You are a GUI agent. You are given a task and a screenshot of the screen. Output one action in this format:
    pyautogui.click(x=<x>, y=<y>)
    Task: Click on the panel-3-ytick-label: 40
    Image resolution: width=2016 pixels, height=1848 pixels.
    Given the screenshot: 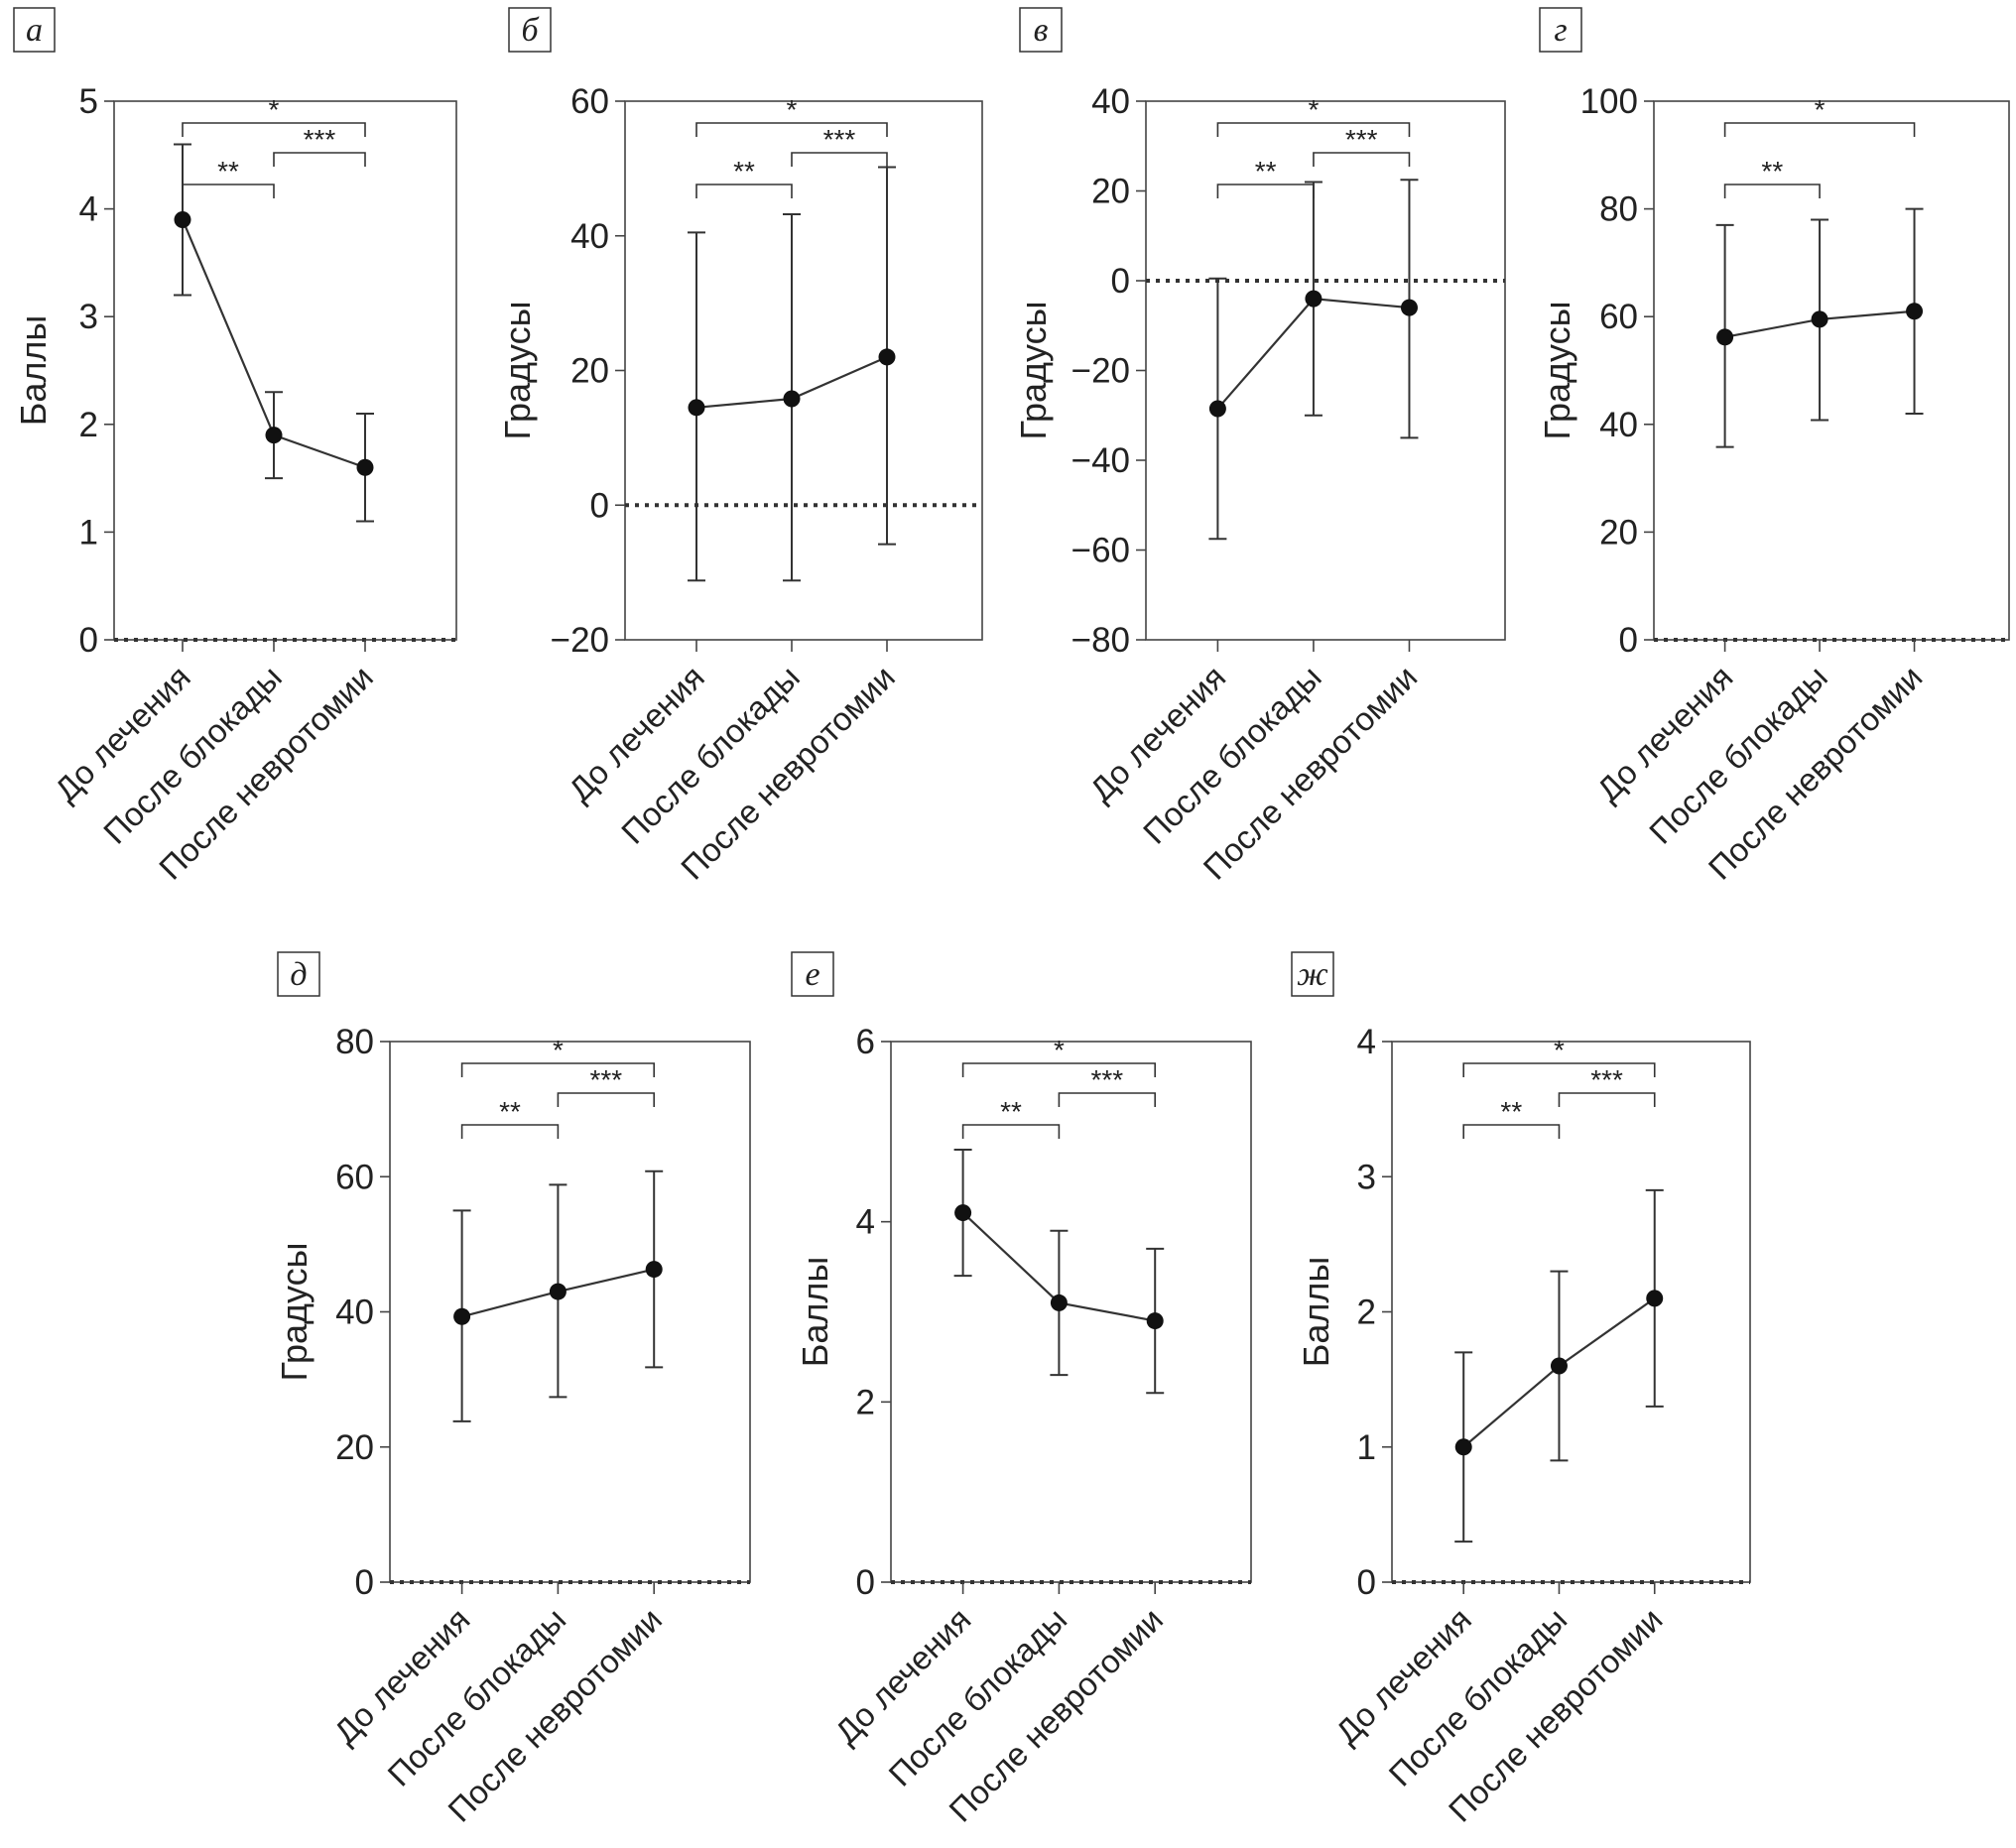 What is the action you would take?
    pyautogui.click(x=1110, y=101)
    